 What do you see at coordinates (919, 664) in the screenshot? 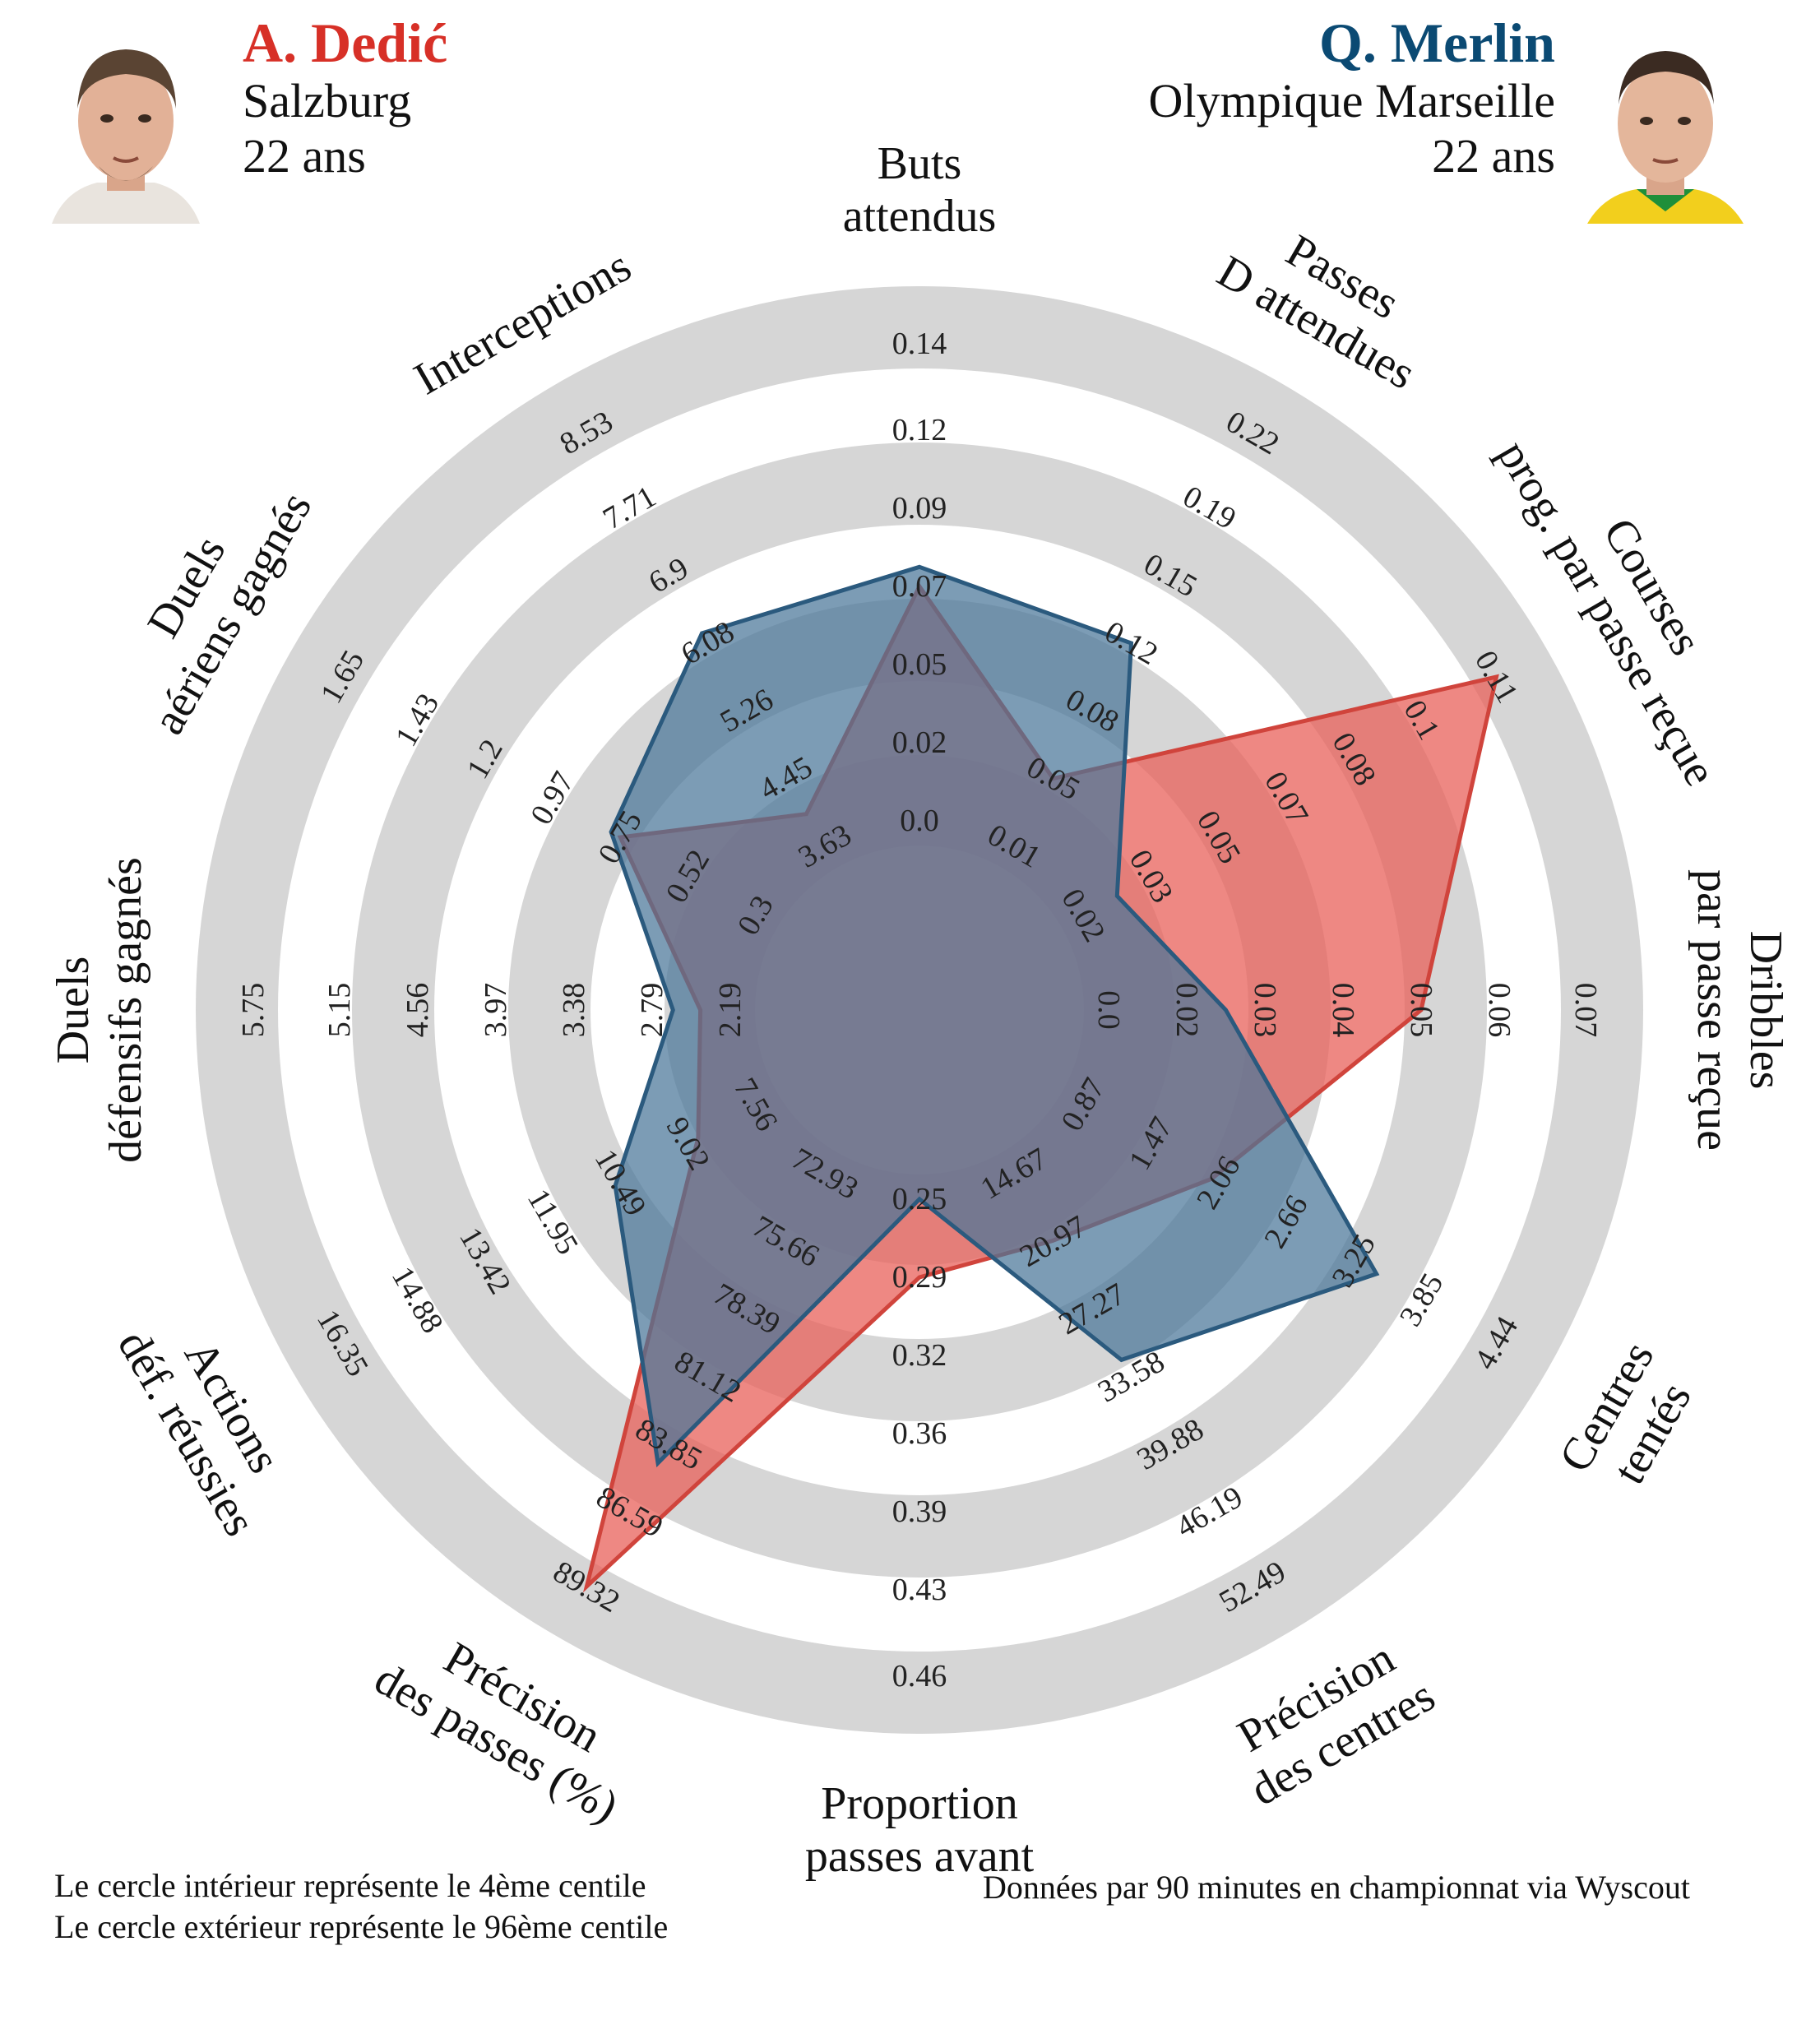
I see `tick-label-0-2: 0.05` at bounding box center [919, 664].